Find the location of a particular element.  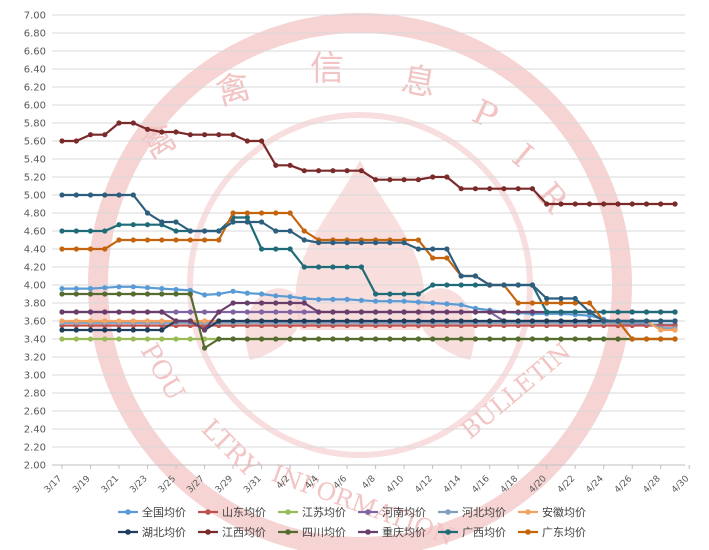

y-tick-label: 3.60 is located at coordinates (35, 322).